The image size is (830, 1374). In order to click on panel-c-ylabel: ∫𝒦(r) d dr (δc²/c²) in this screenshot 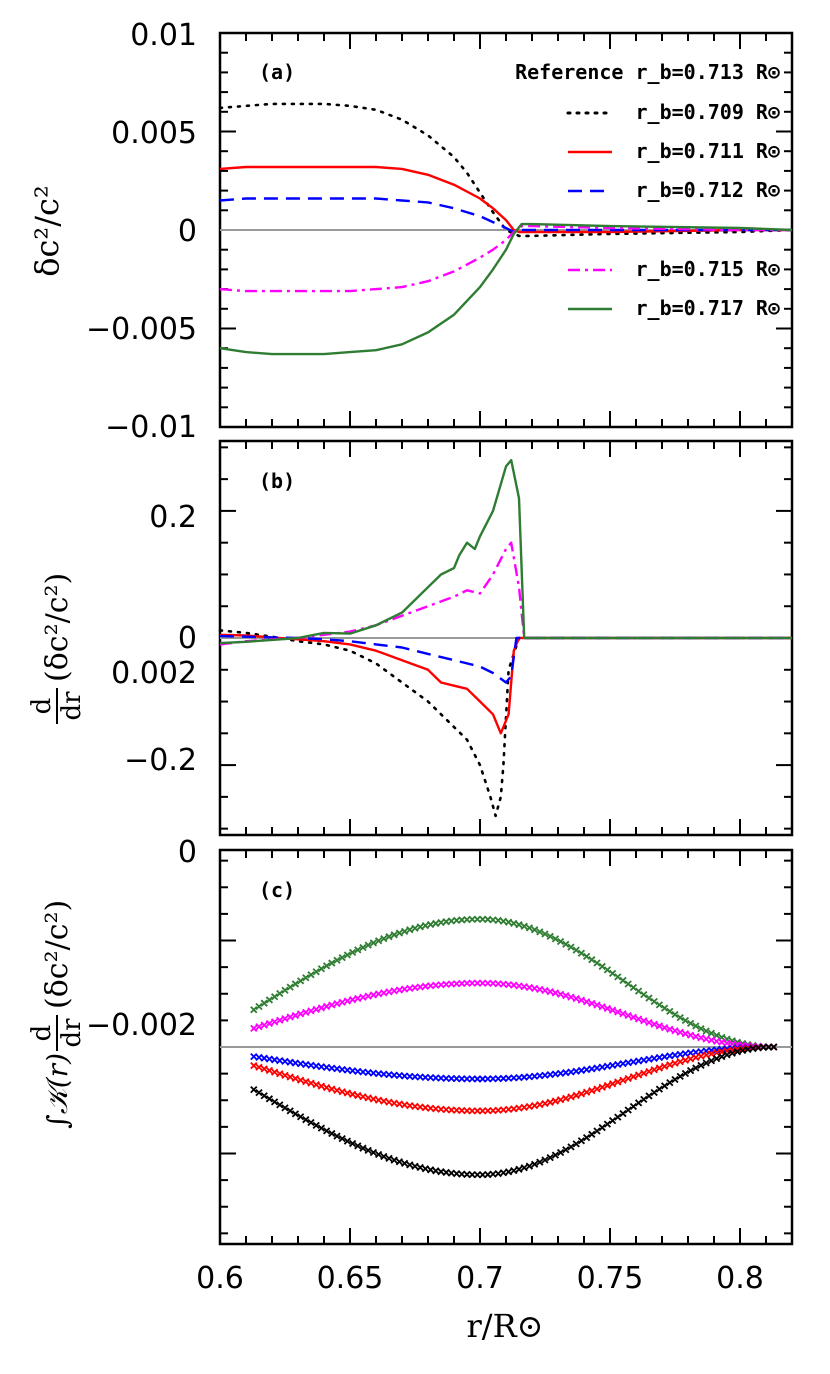, I will do `click(57, 1014)`.